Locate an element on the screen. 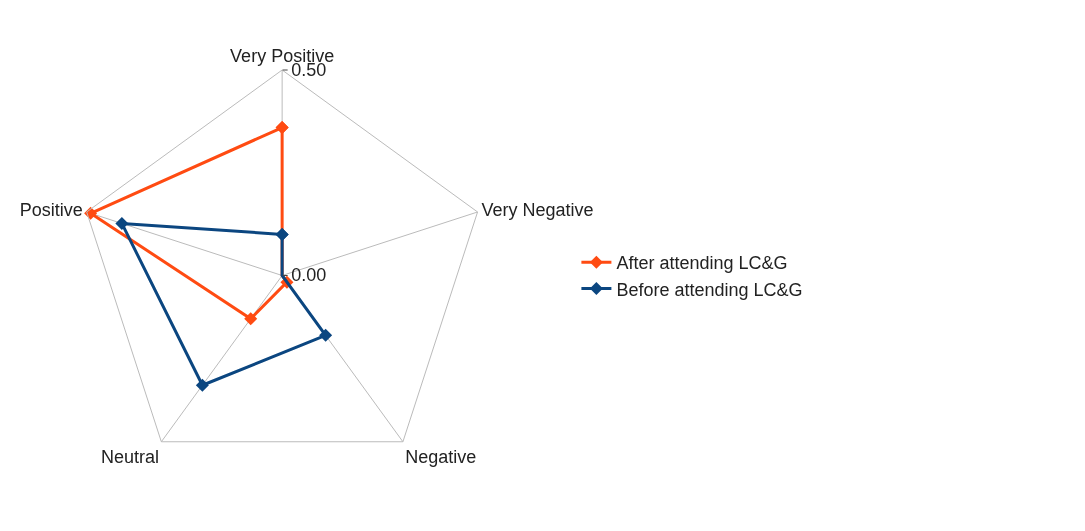 The height and width of the screenshot is (531, 1085). y-tick-label: 0.00 is located at coordinates (309, 275).